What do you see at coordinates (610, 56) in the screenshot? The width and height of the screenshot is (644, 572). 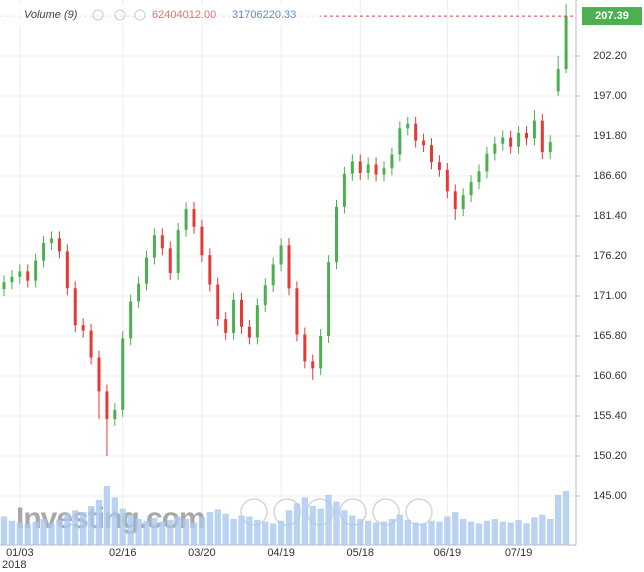 I see `y-tick-label: 202.20` at bounding box center [610, 56].